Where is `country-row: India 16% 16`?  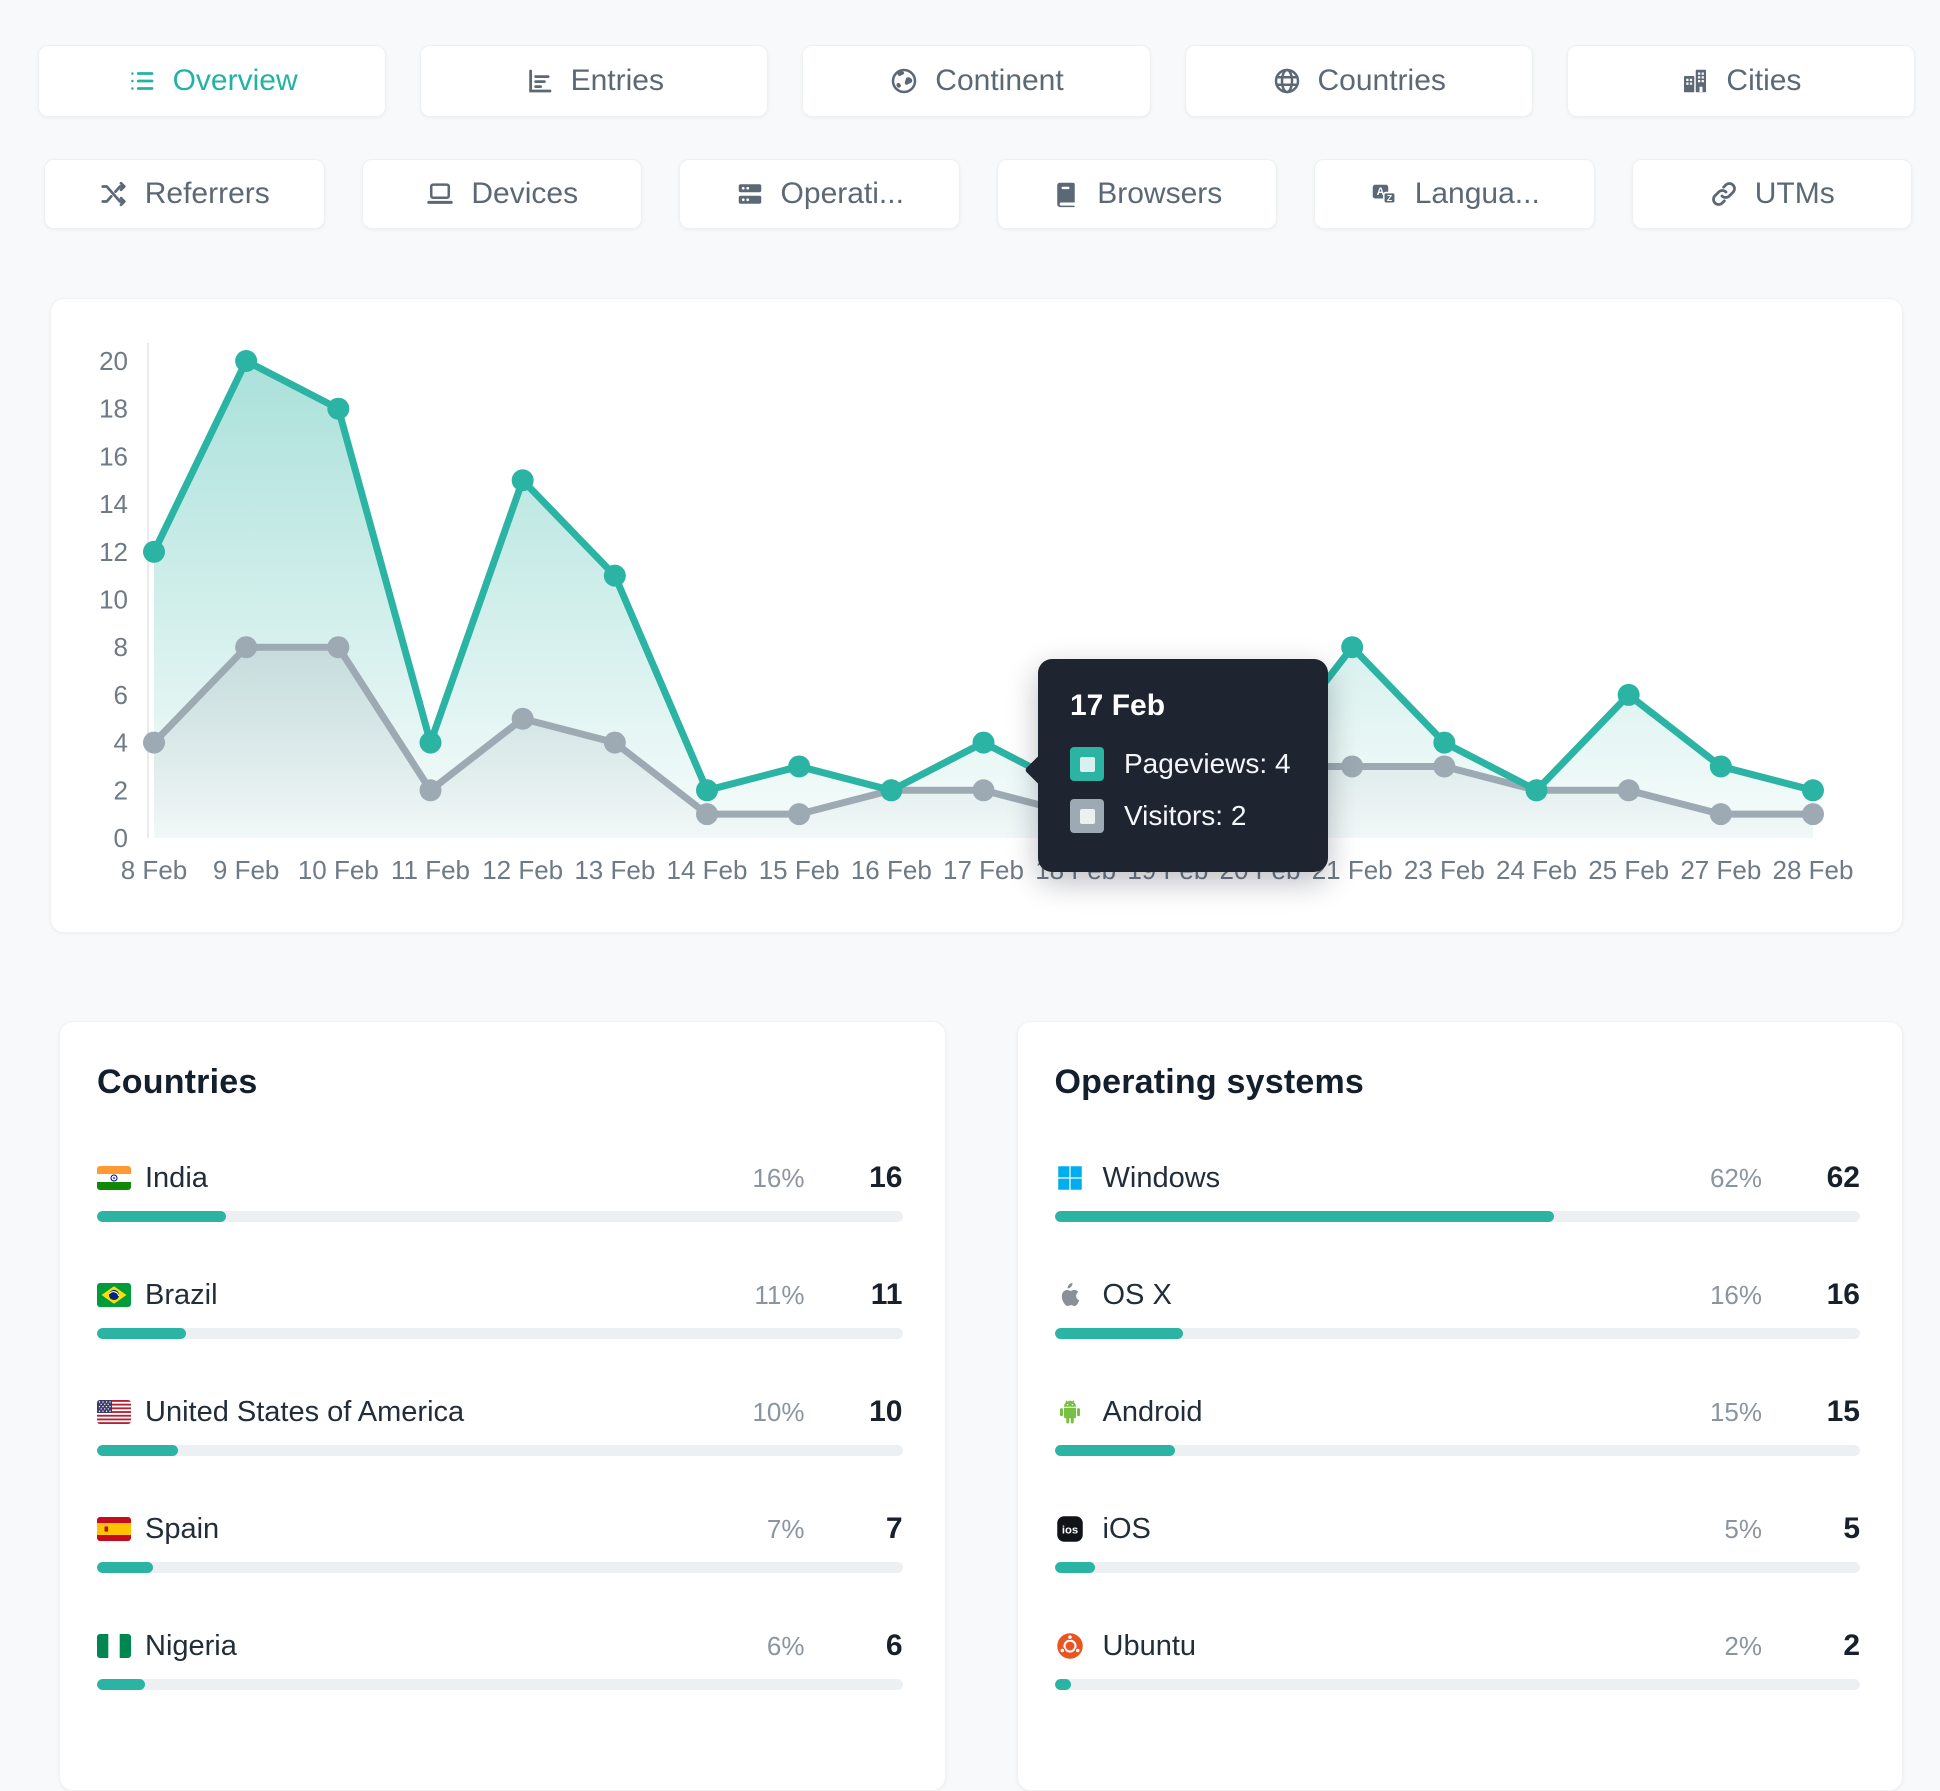
country-row: India 16% 16 is located at coordinates (500, 1189).